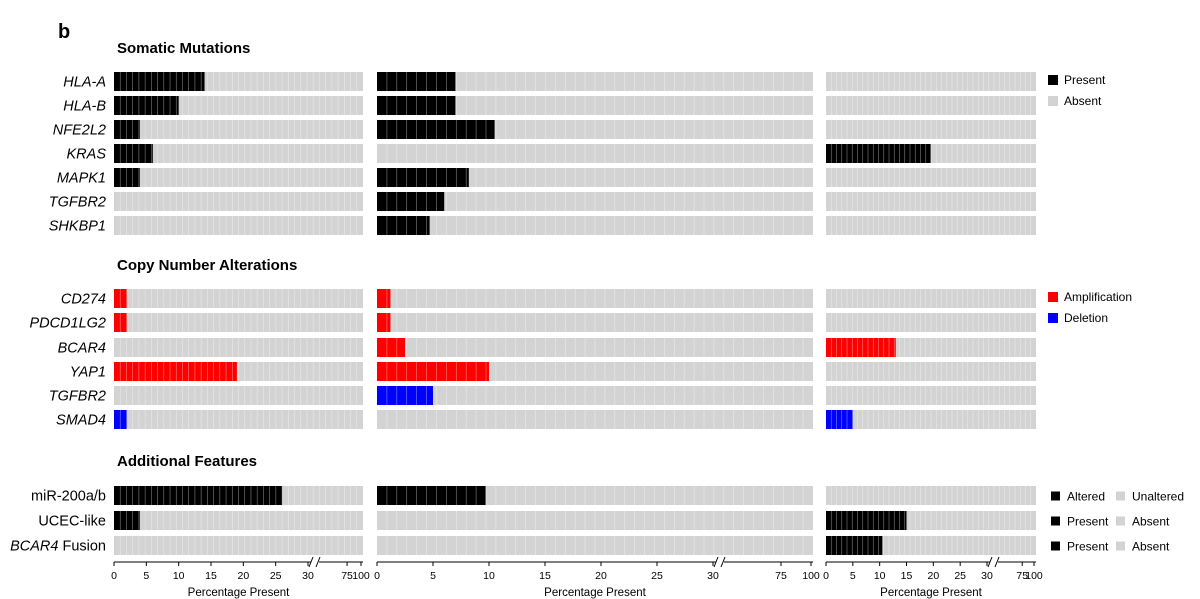  Describe the element at coordinates (64, 32) in the screenshot. I see `panel-letter: b` at that location.